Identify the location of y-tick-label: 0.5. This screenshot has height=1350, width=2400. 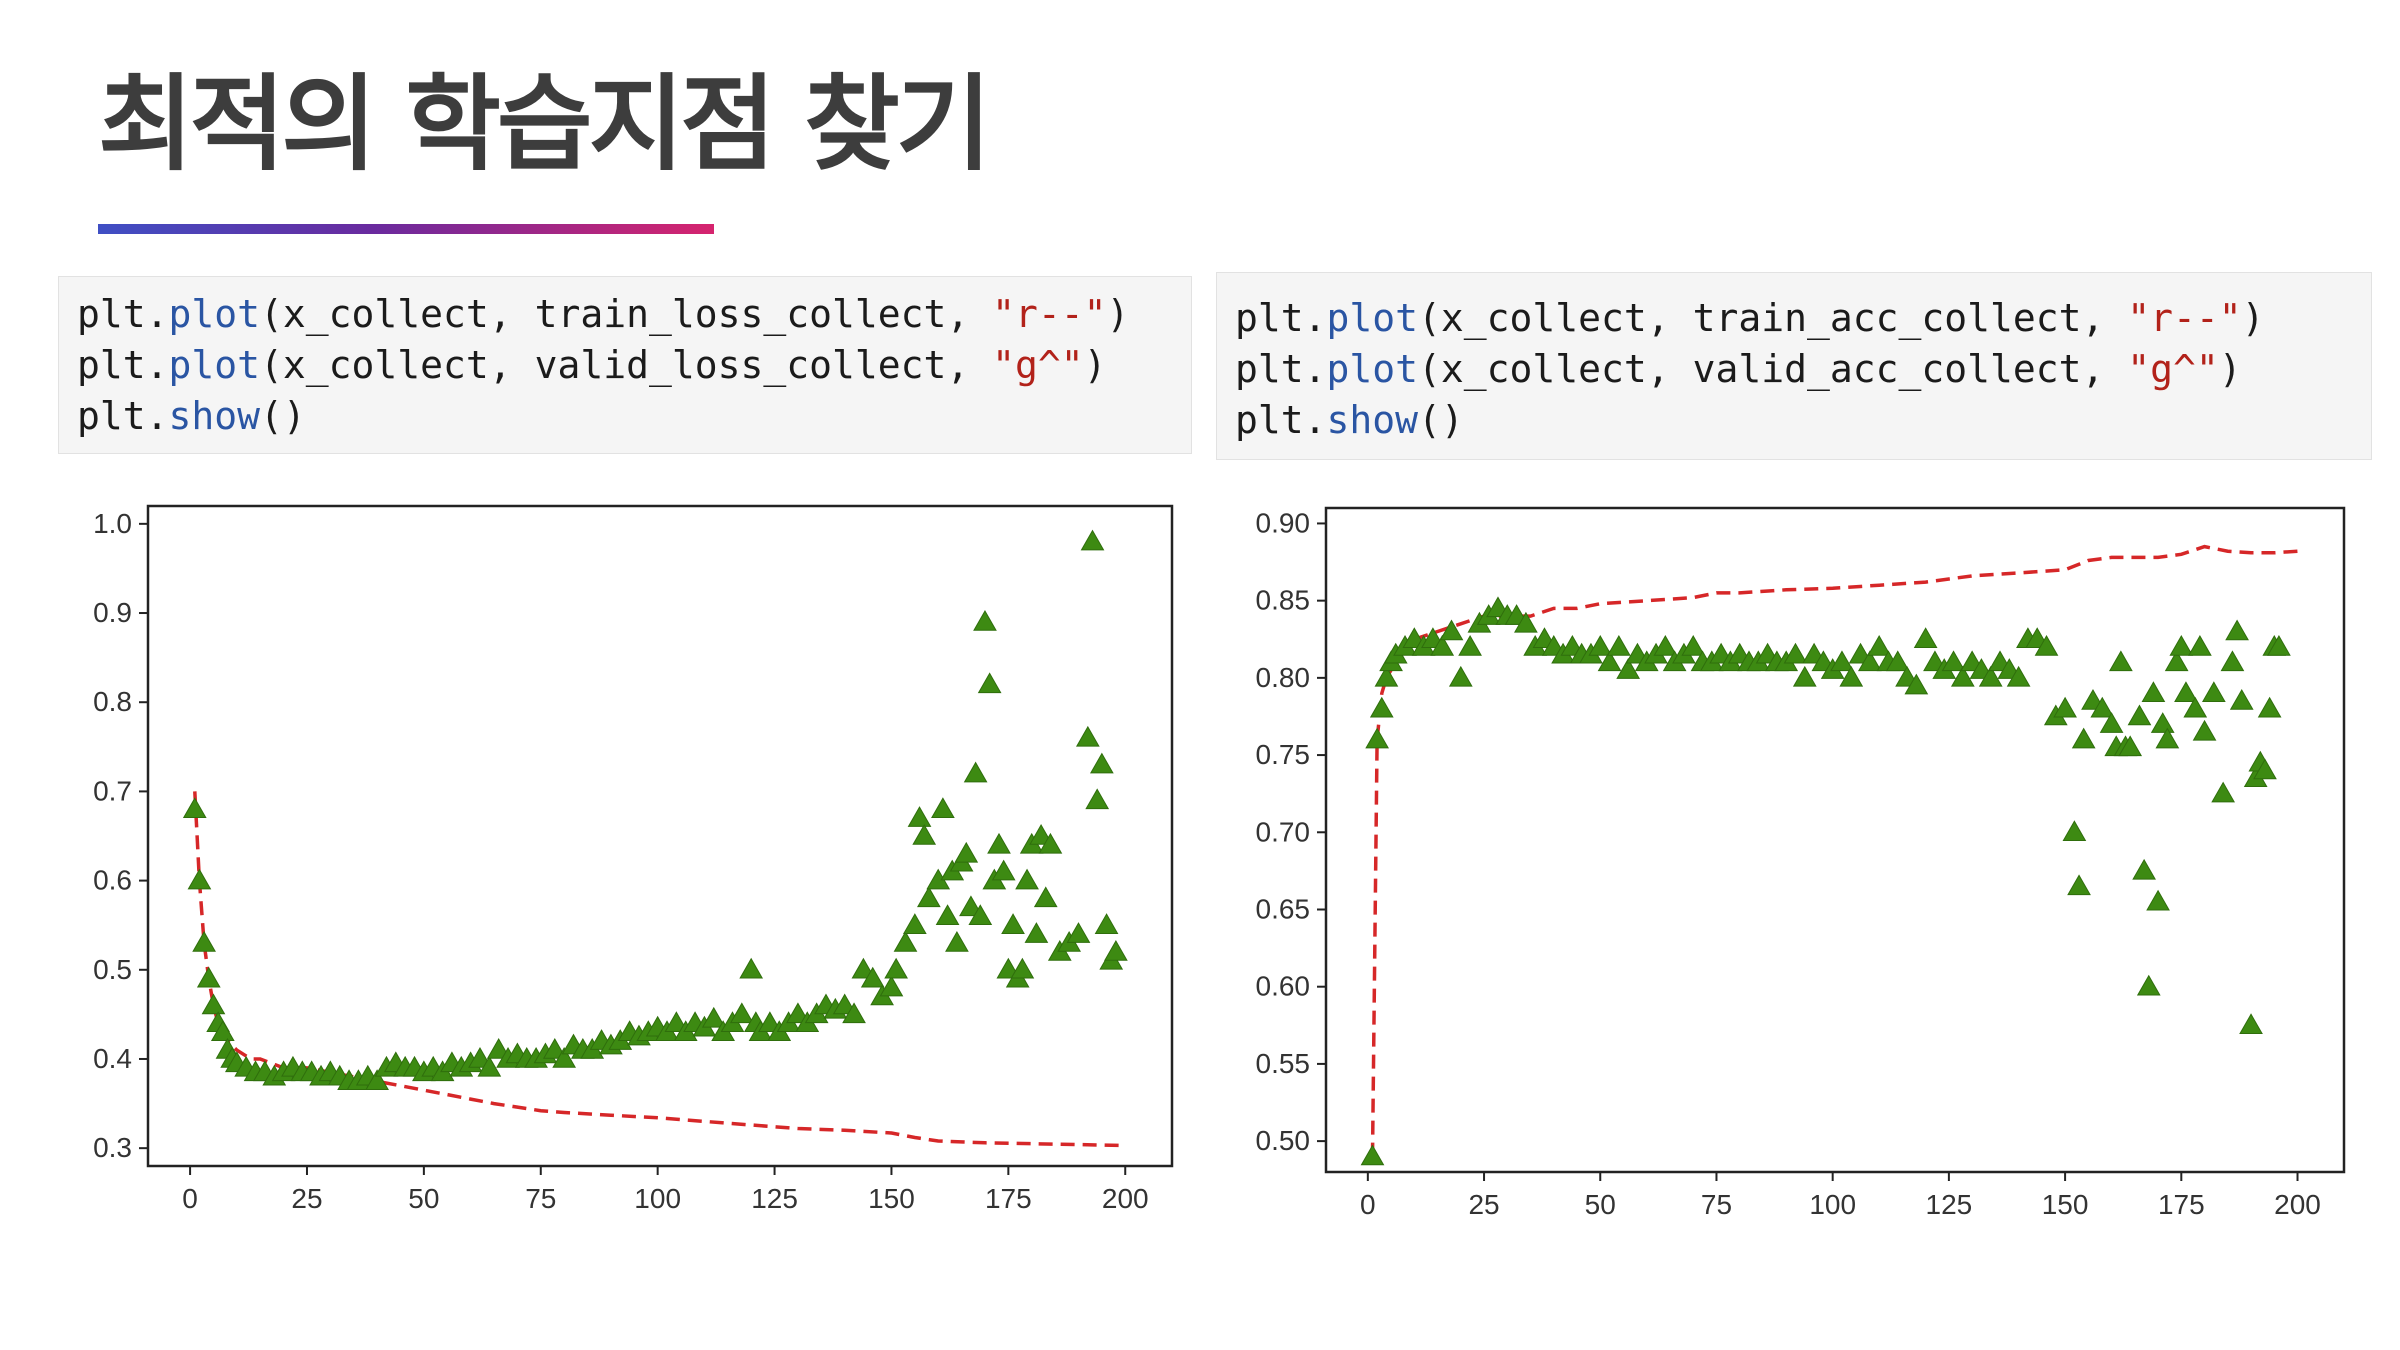
(112, 969).